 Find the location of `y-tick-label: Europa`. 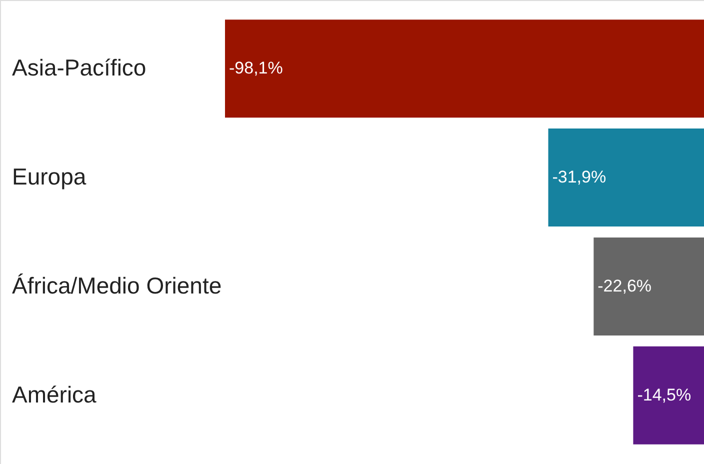

y-tick-label: Europa is located at coordinates (49, 177).